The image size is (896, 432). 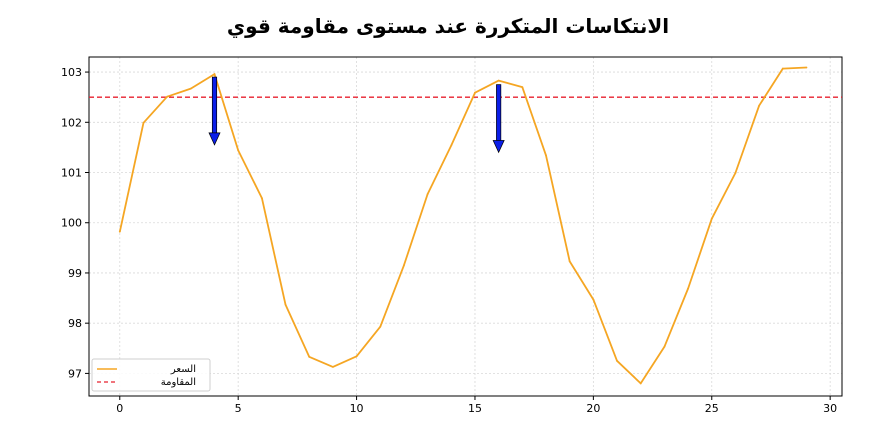 I want to click on legend: السعر المقاومة, so click(x=151, y=375).